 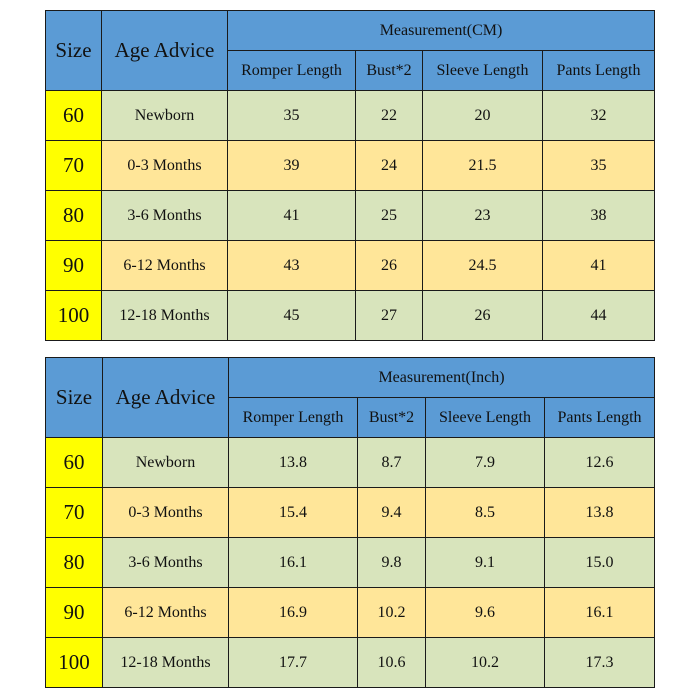 I want to click on measurement-header: Measurement(Inch), so click(x=441, y=377).